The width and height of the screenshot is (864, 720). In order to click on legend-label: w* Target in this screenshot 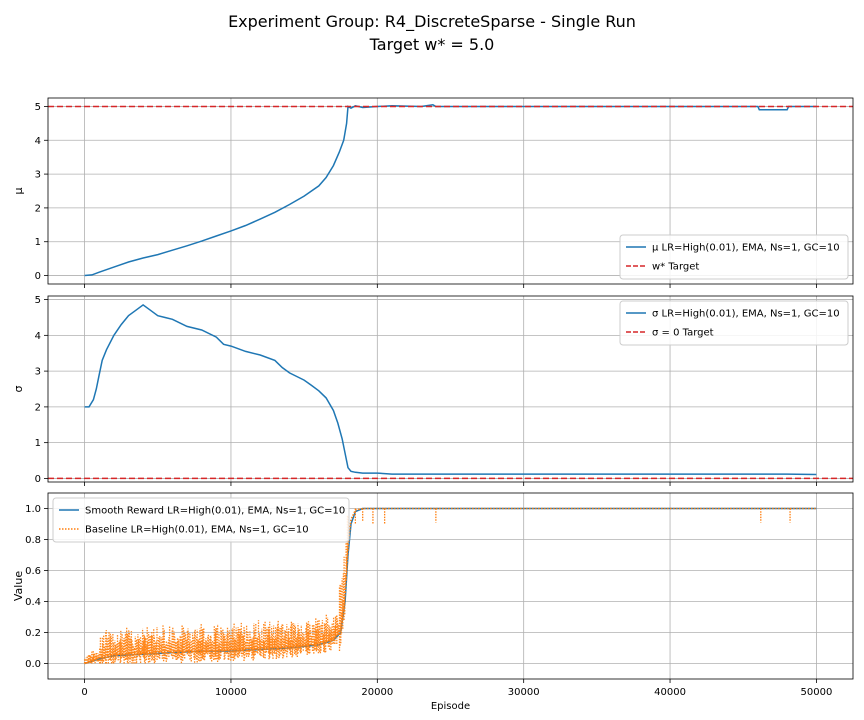, I will do `click(675, 267)`.